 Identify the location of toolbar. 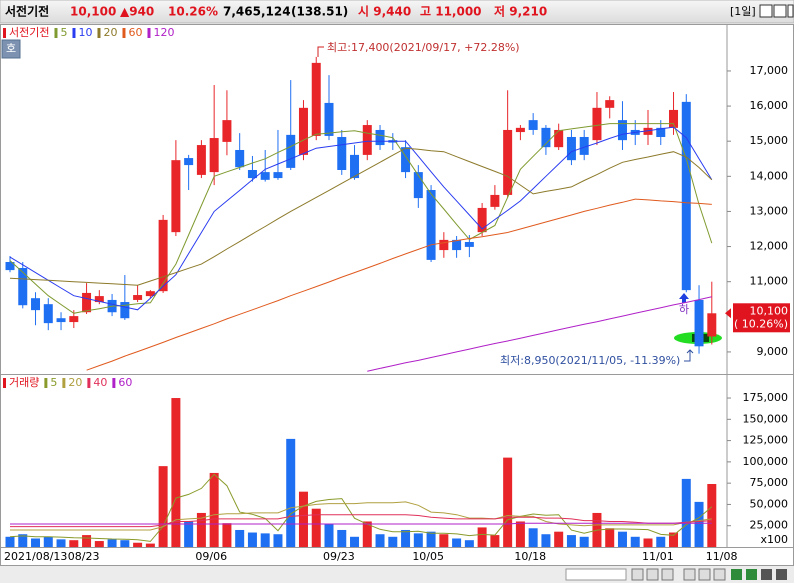
(397, 574).